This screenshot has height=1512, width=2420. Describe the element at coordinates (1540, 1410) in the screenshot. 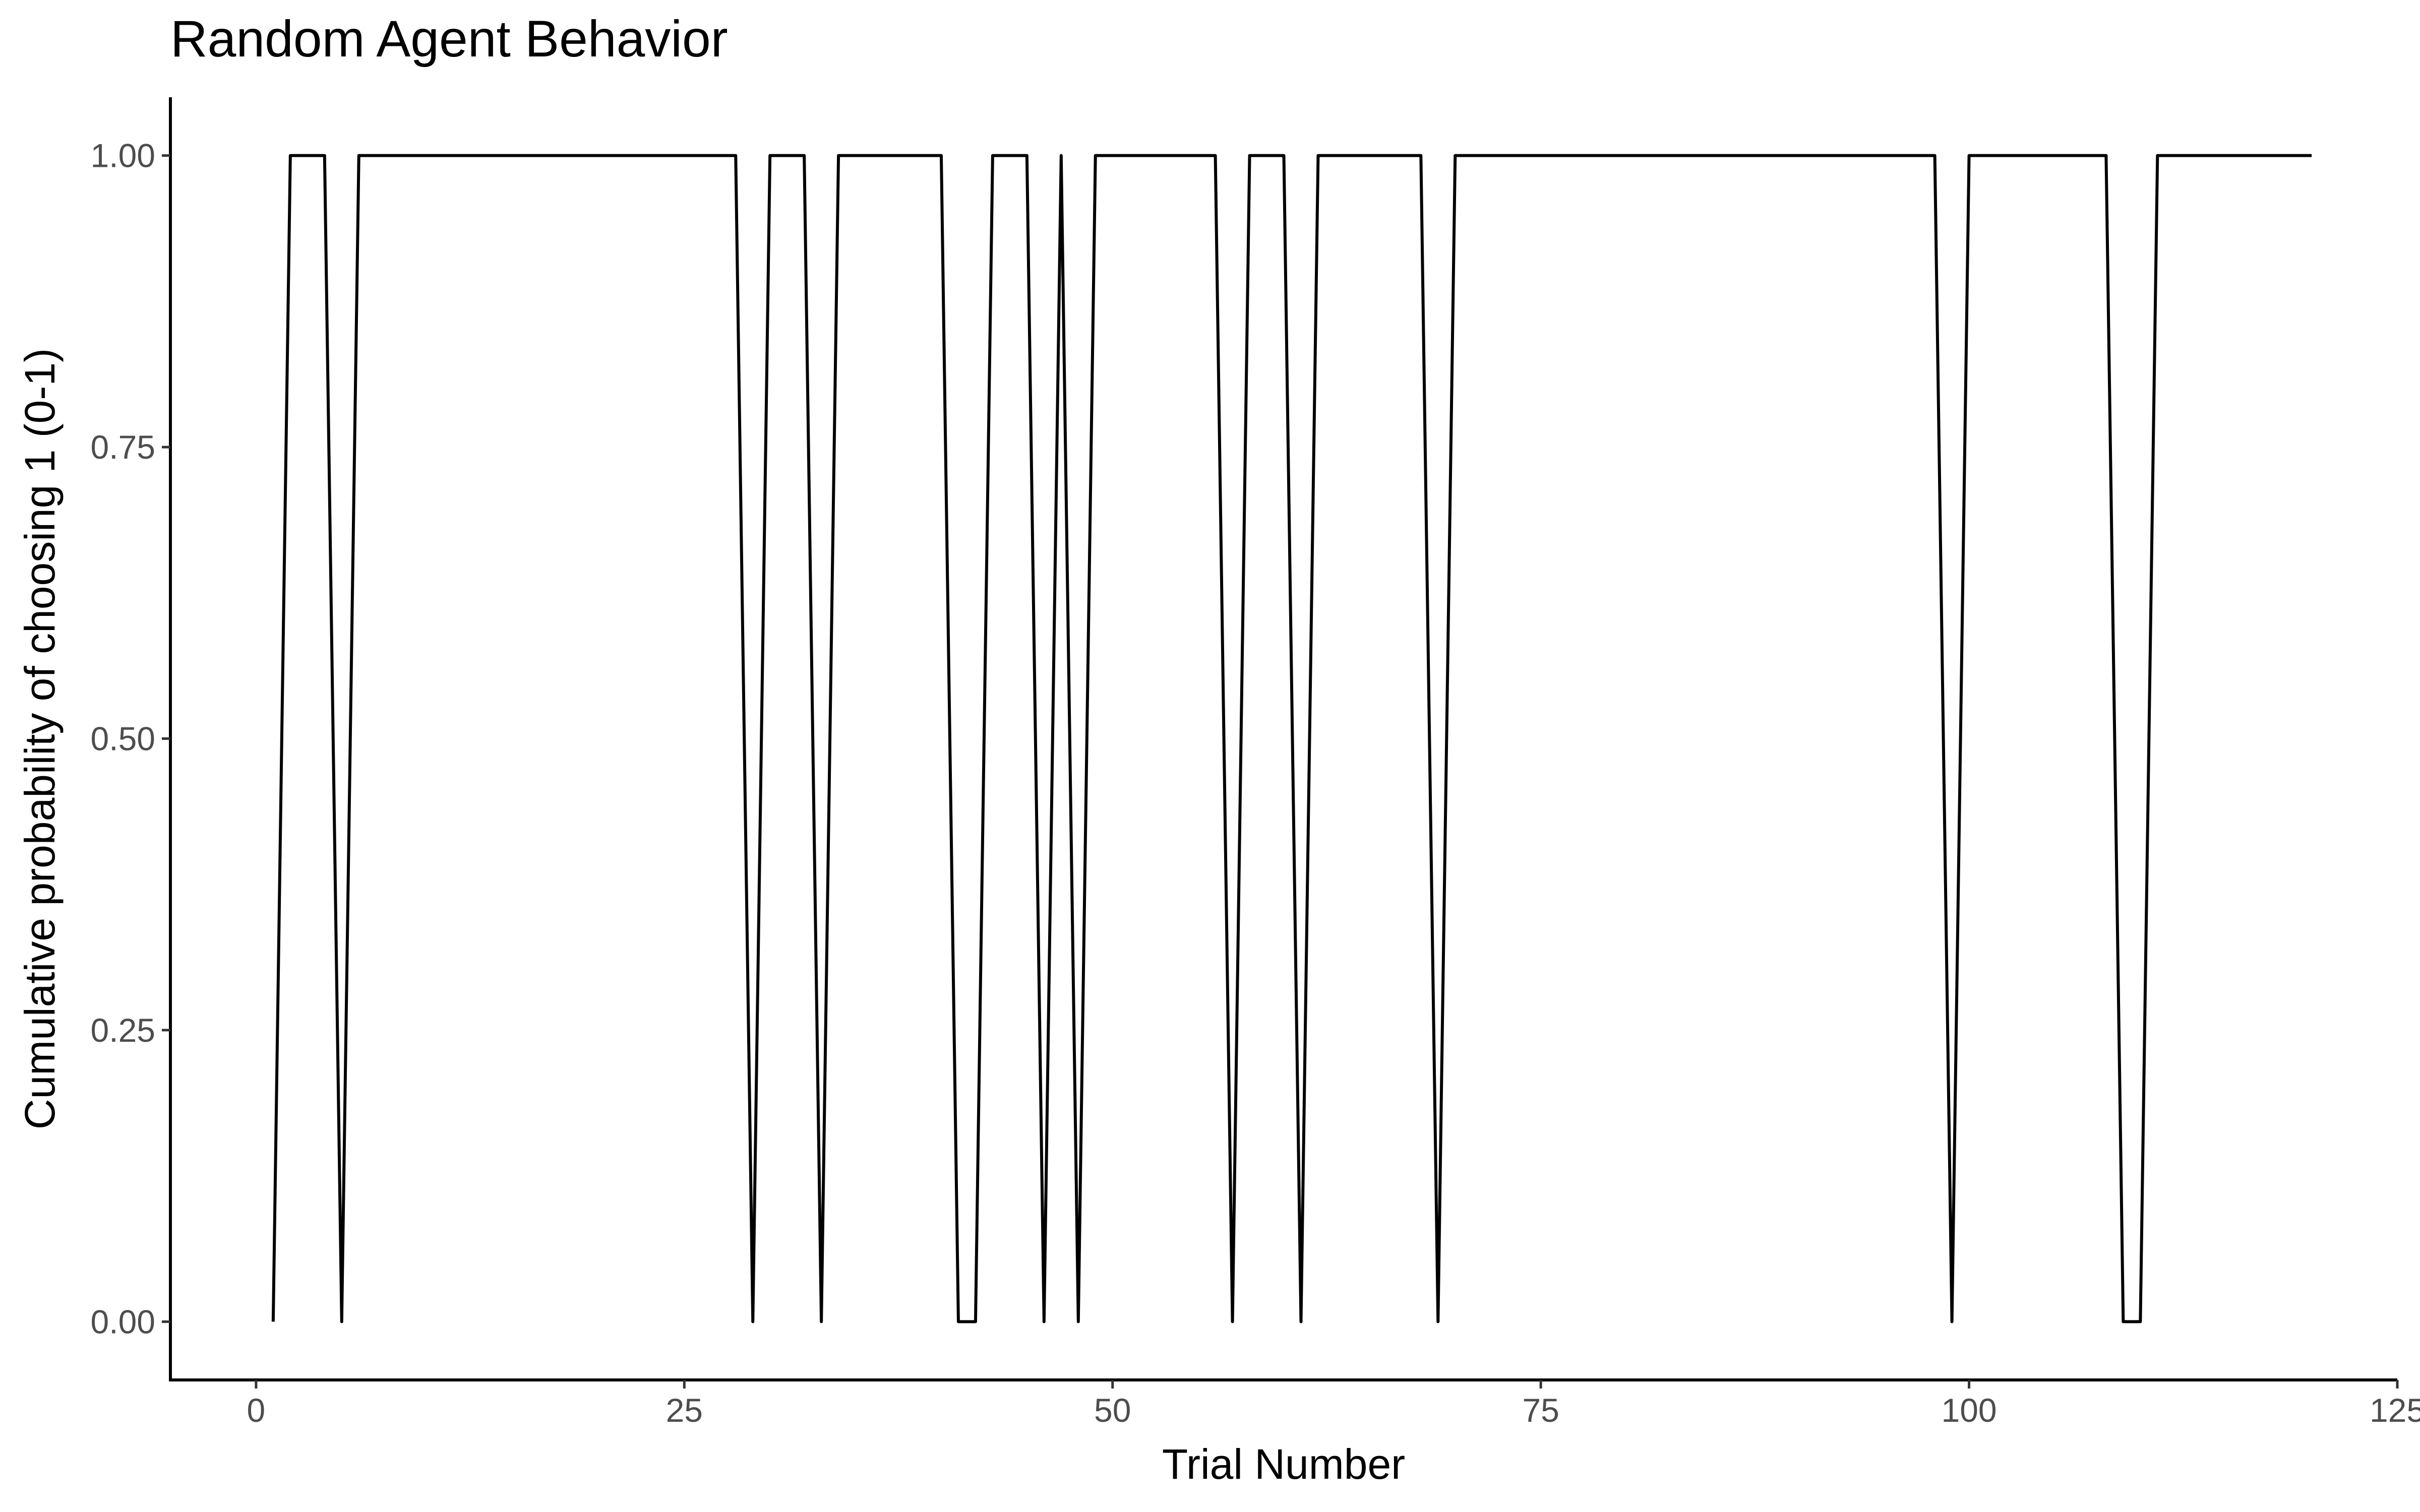

I see `x-tick-label: 75` at that location.